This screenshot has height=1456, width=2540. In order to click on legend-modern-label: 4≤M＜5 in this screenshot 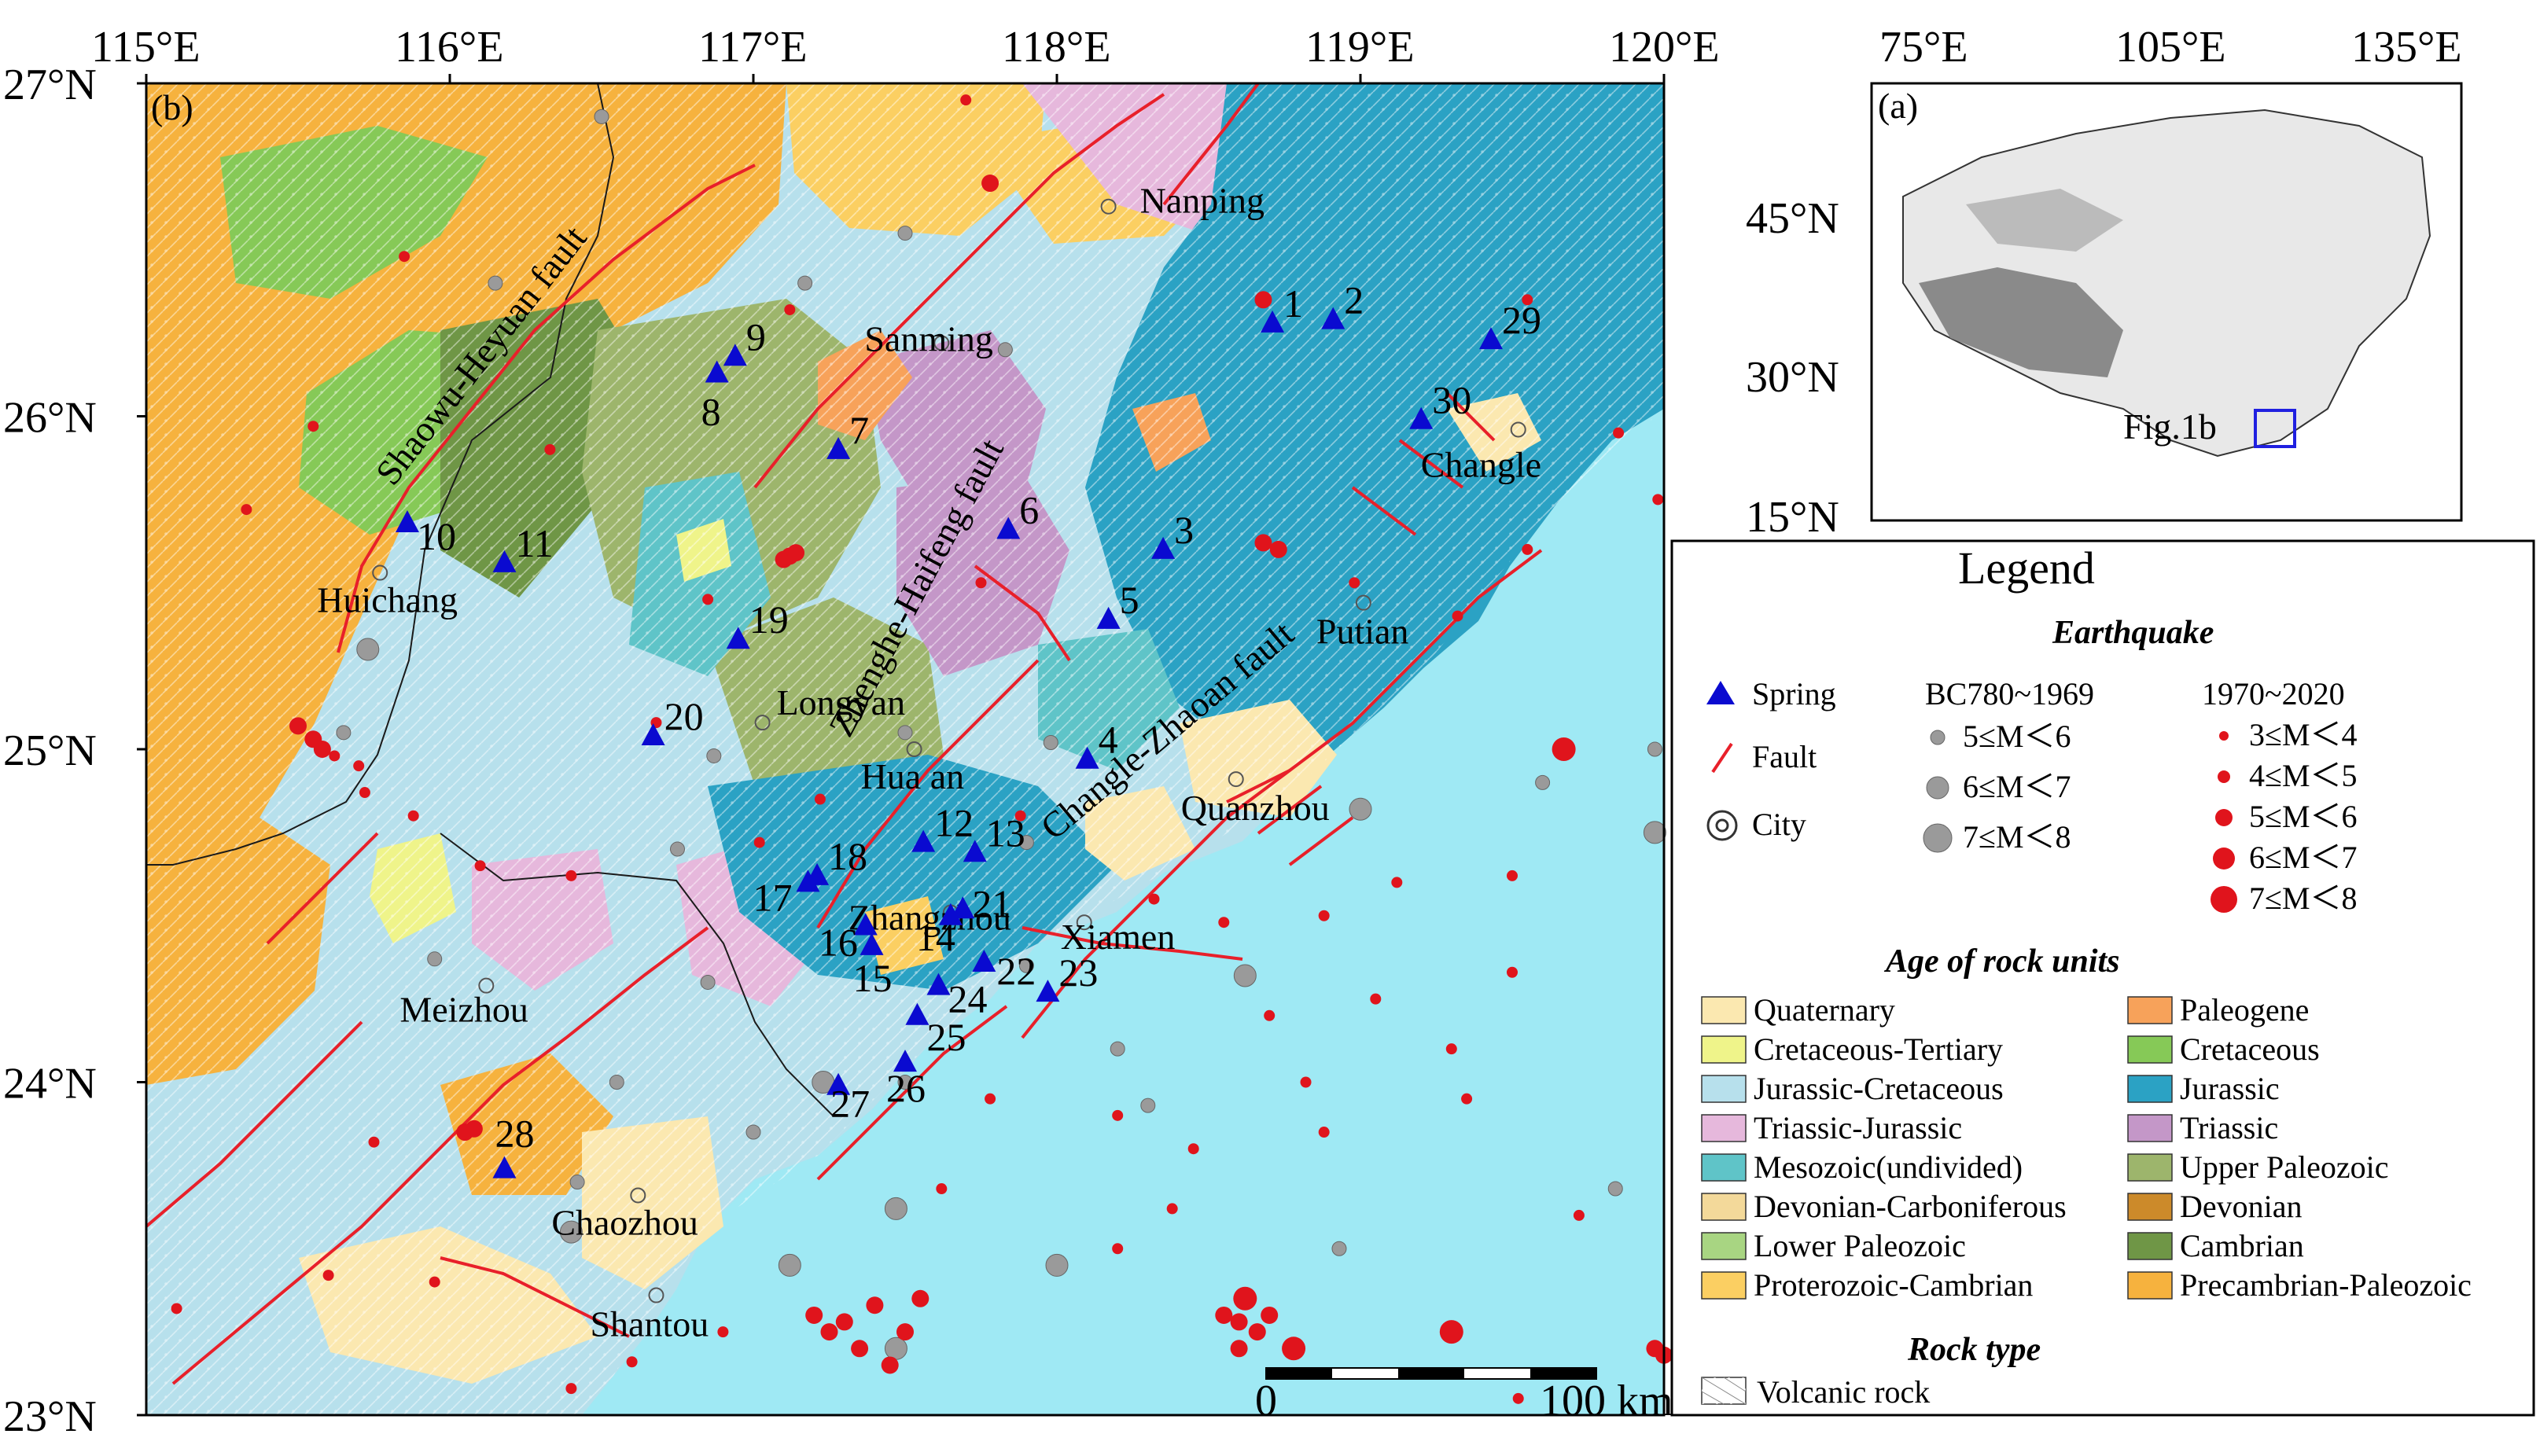, I will do `click(2303, 775)`.